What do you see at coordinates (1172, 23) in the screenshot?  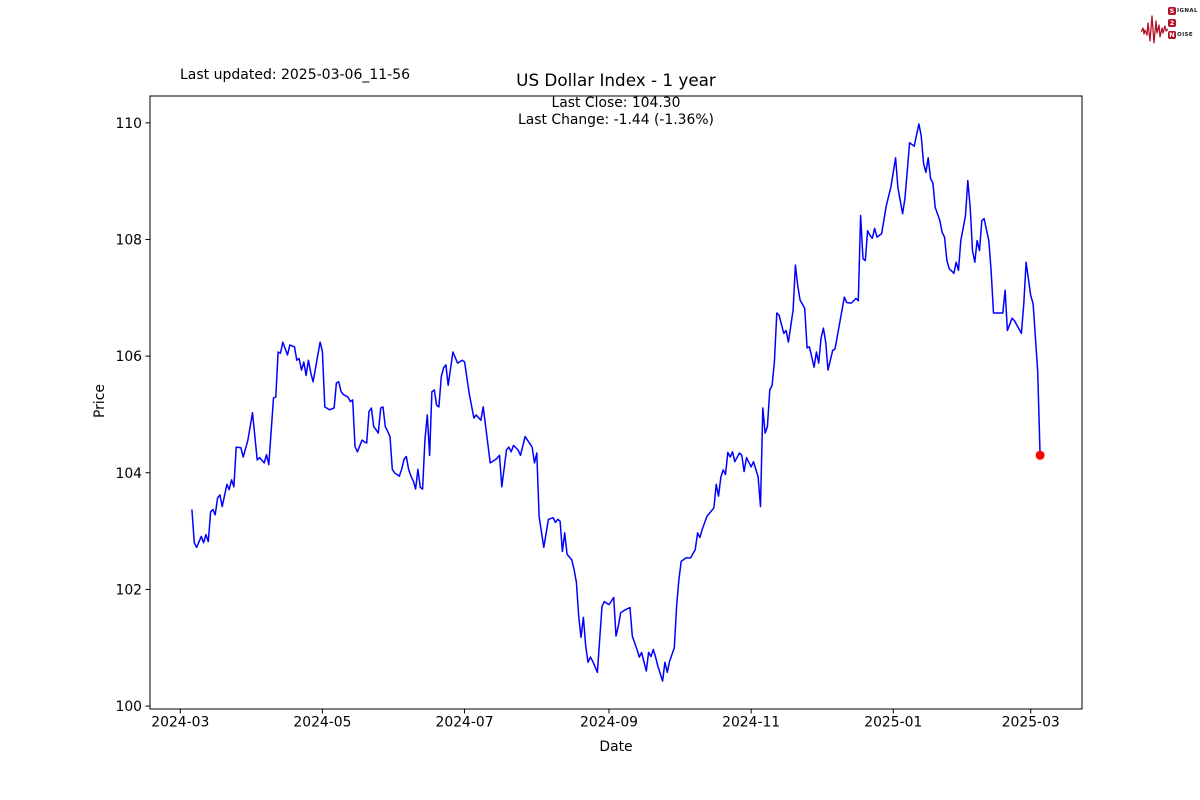 I see `logo-letter-2: 2` at bounding box center [1172, 23].